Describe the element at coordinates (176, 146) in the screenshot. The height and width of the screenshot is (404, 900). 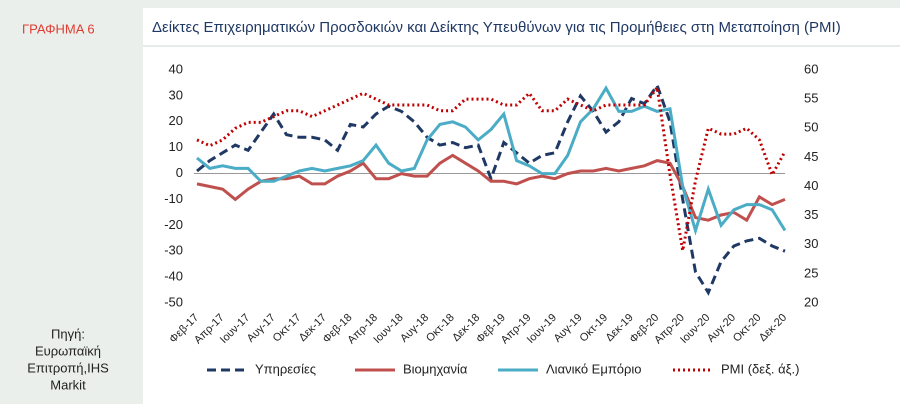
I see `y-tick-label: 10` at that location.